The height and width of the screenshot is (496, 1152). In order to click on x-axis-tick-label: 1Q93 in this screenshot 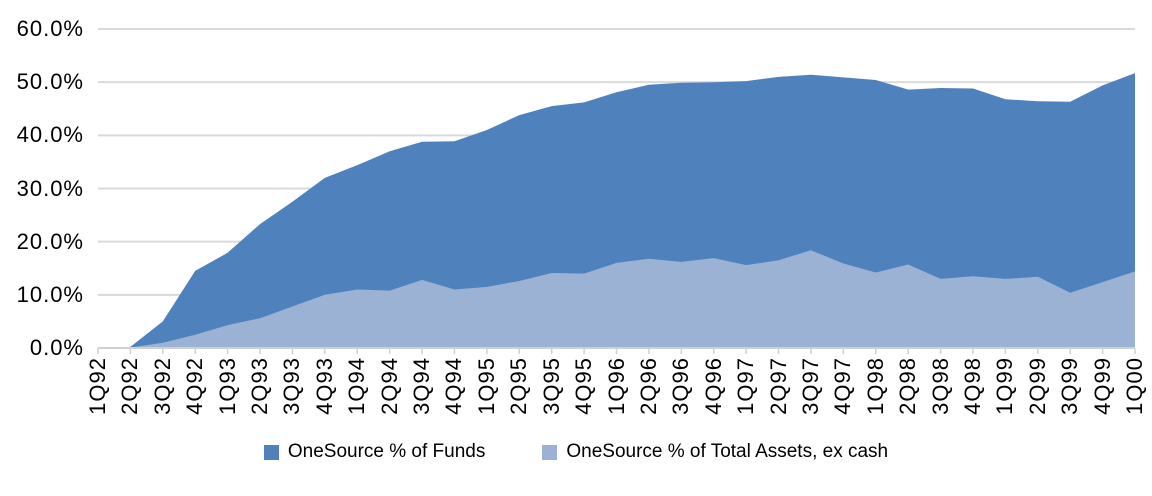, I will do `click(227, 386)`.